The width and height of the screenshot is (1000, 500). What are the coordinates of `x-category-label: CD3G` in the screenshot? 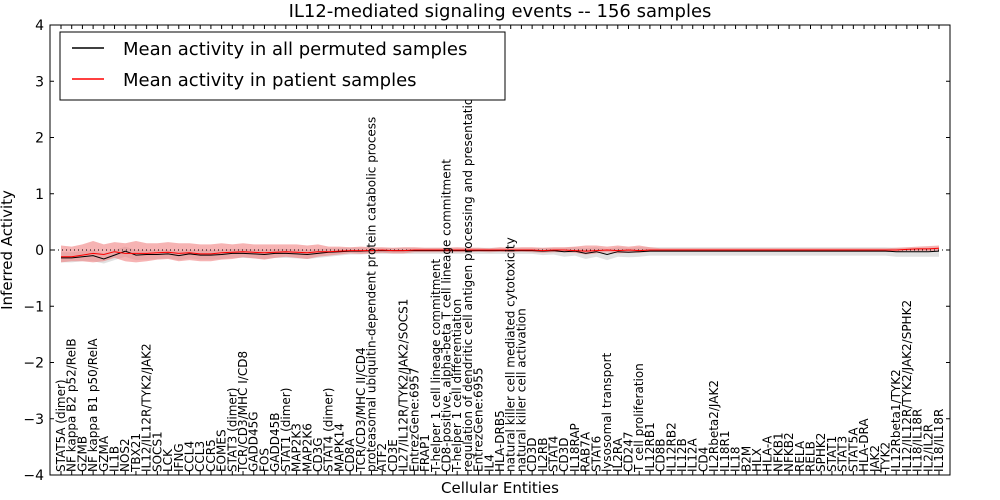 It's located at (318, 454).